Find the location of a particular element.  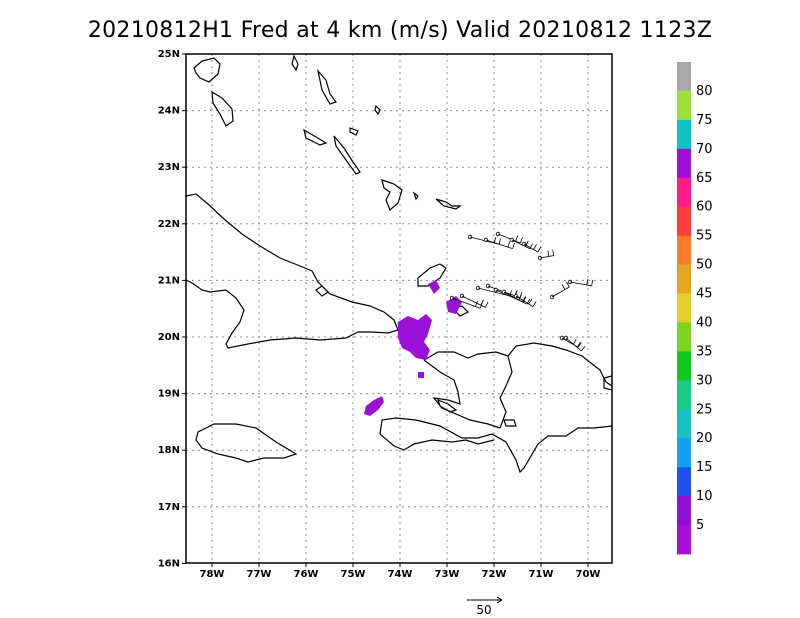

lat-tick-label: 20N is located at coordinates (169, 337).